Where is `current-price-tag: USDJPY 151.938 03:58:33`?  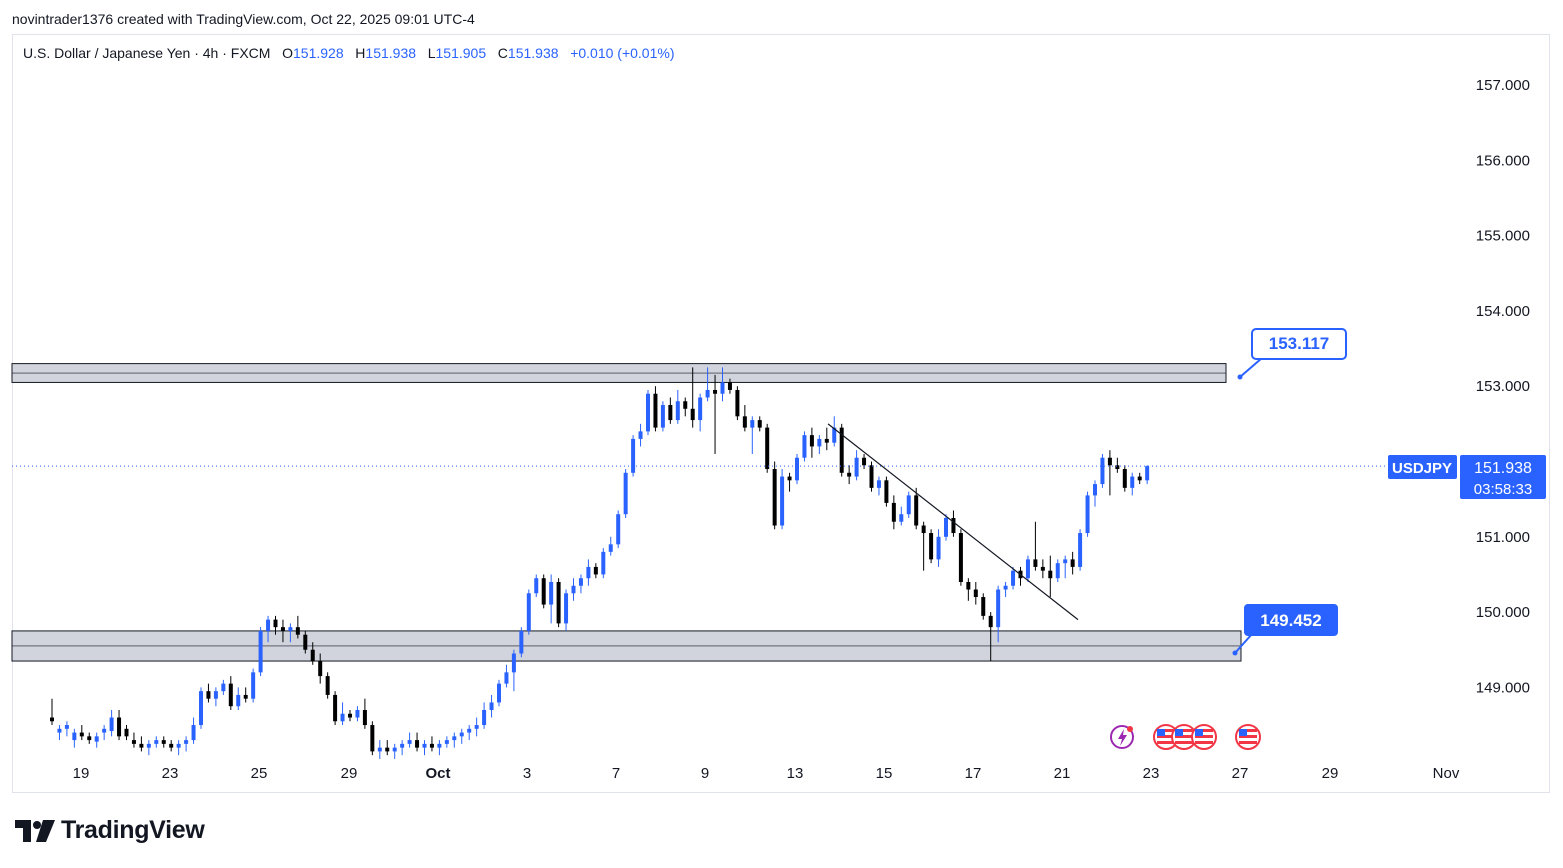 current-price-tag: USDJPY 151.938 03:58:33 is located at coordinates (1467, 477).